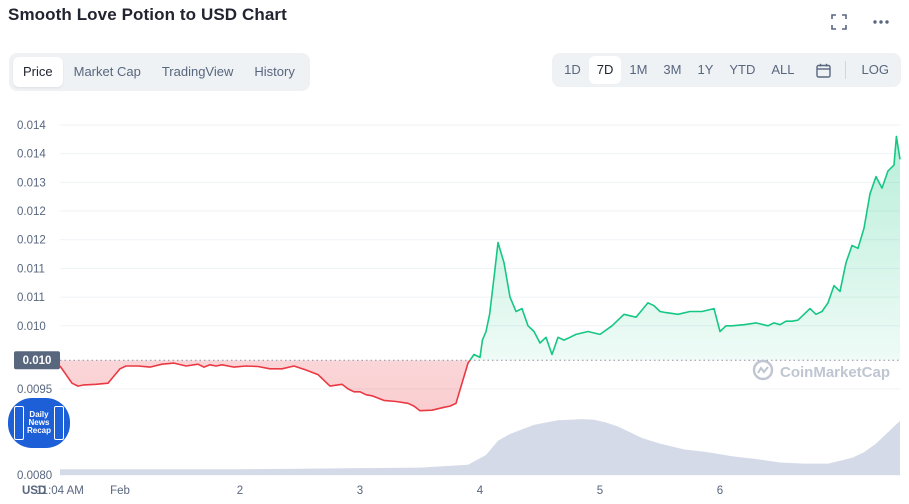 This screenshot has width=909, height=504. I want to click on x-tick-label: 4, so click(480, 491).